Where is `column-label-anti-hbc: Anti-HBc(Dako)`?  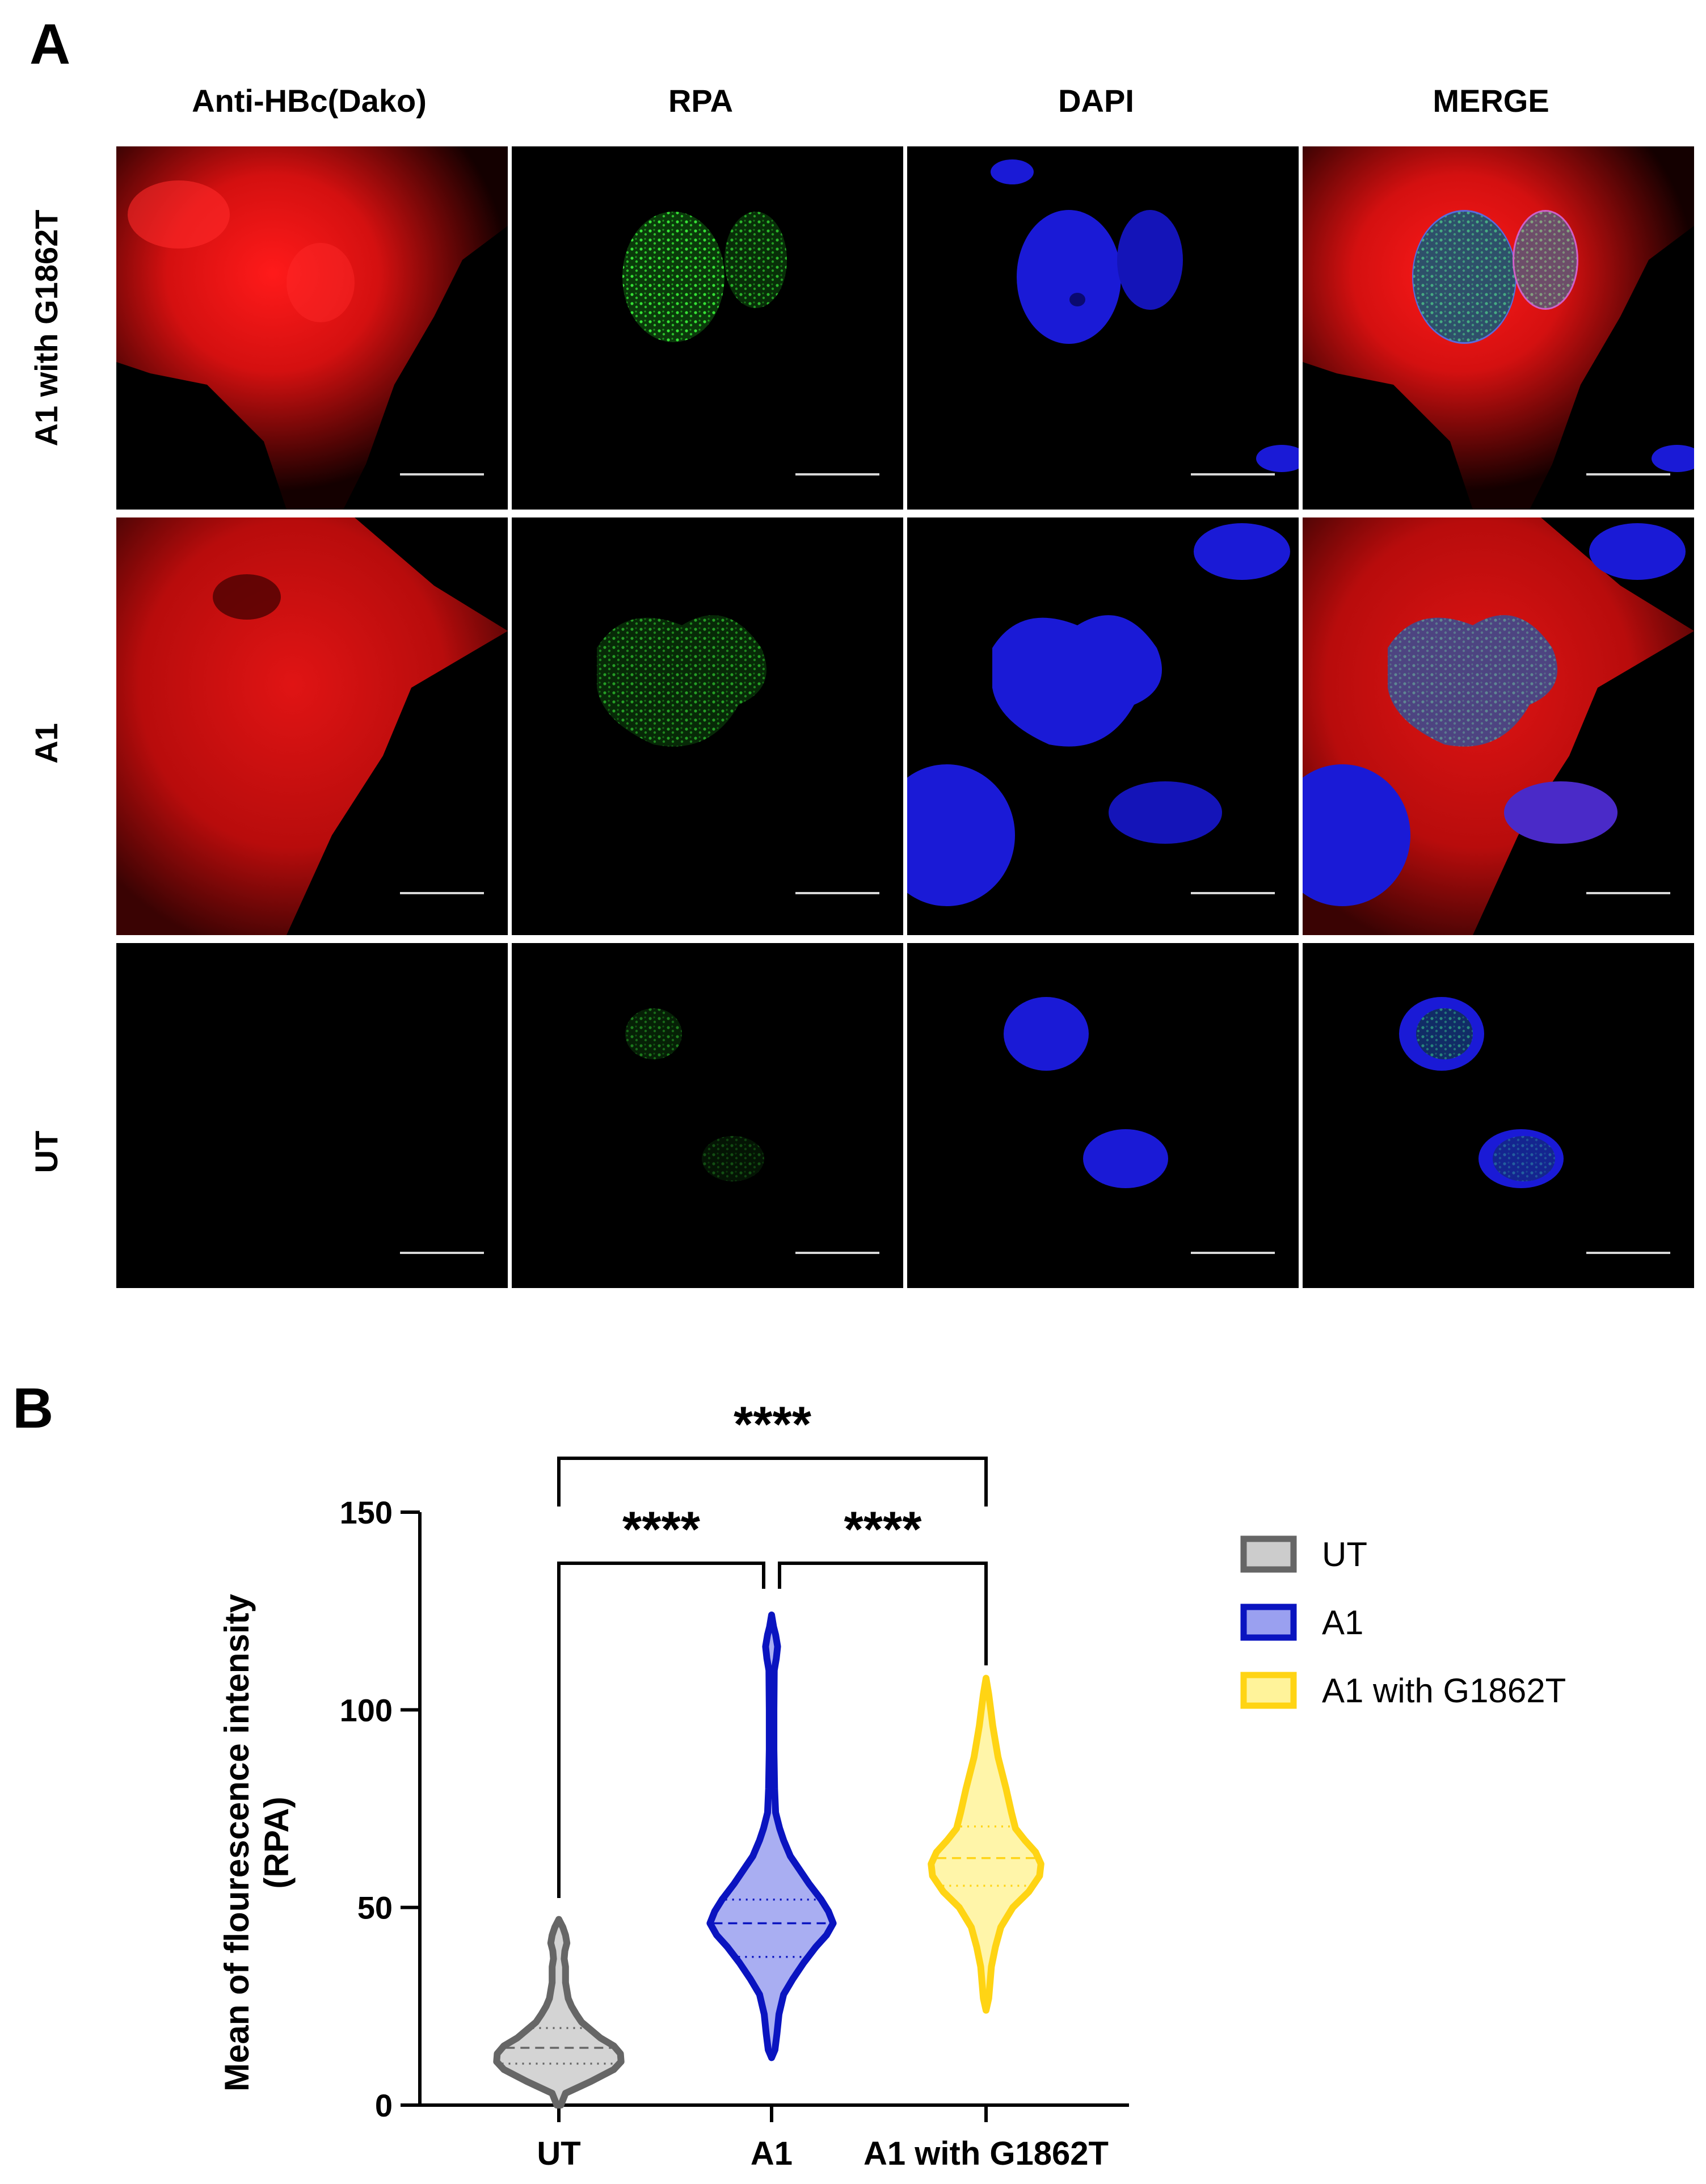
column-label-anti-hbc: Anti-HBc(Dako) is located at coordinates (309, 101).